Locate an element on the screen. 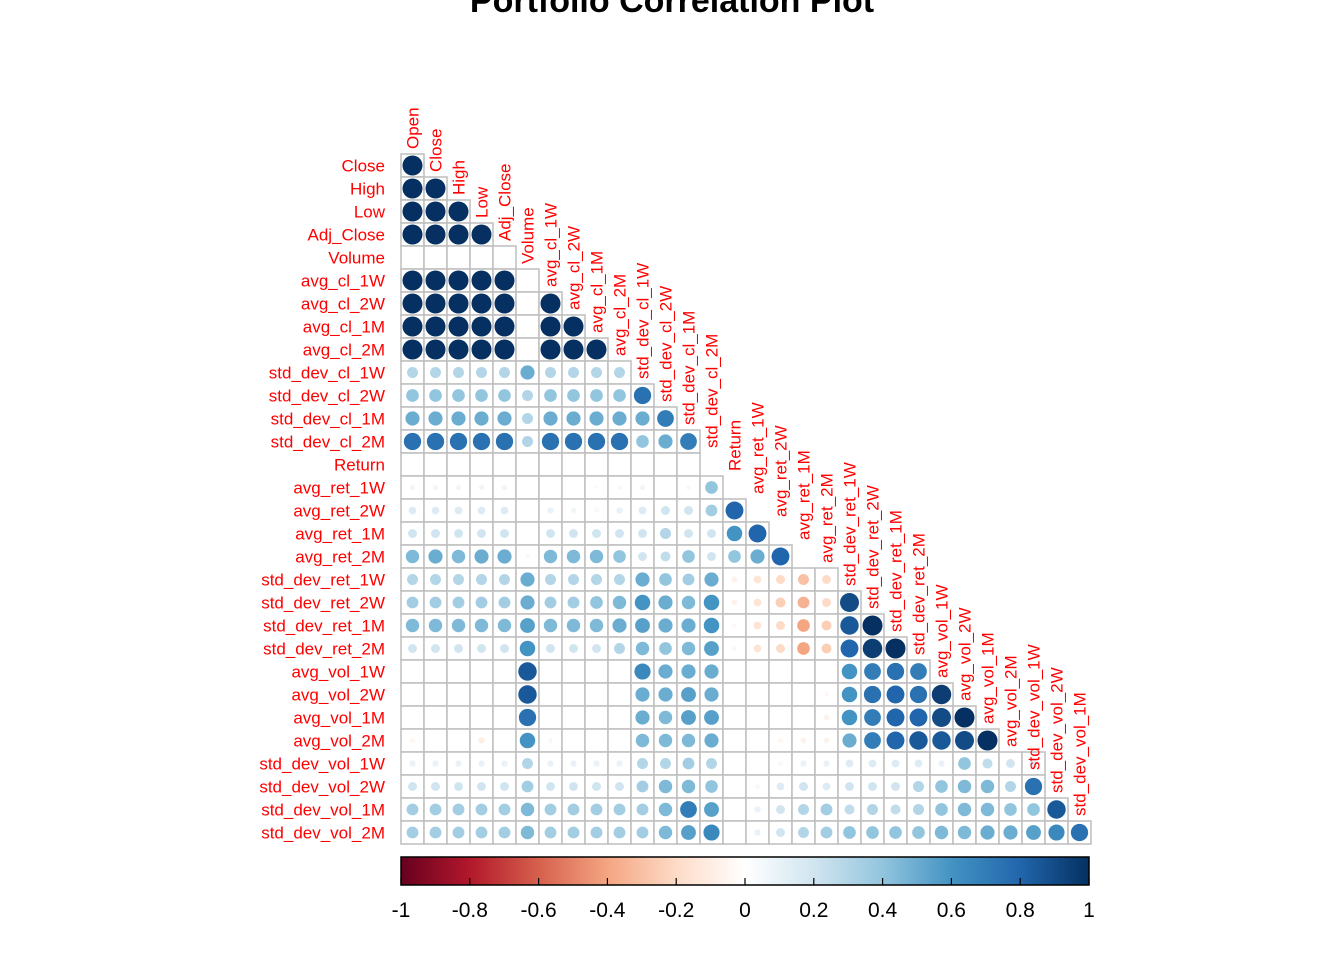 This screenshot has height=960, width=1344. row-label: avg_ret_1W is located at coordinates (339, 488).